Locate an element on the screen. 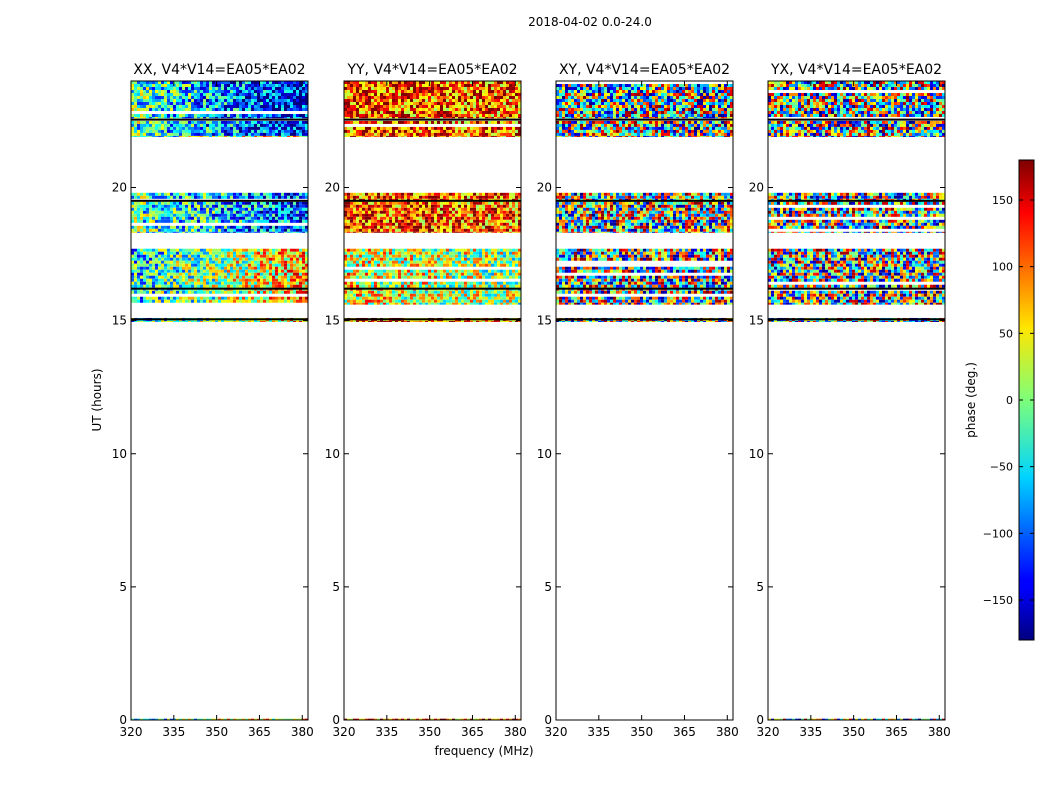 The width and height of the screenshot is (1050, 800). flag-line is located at coordinates (219, 119).